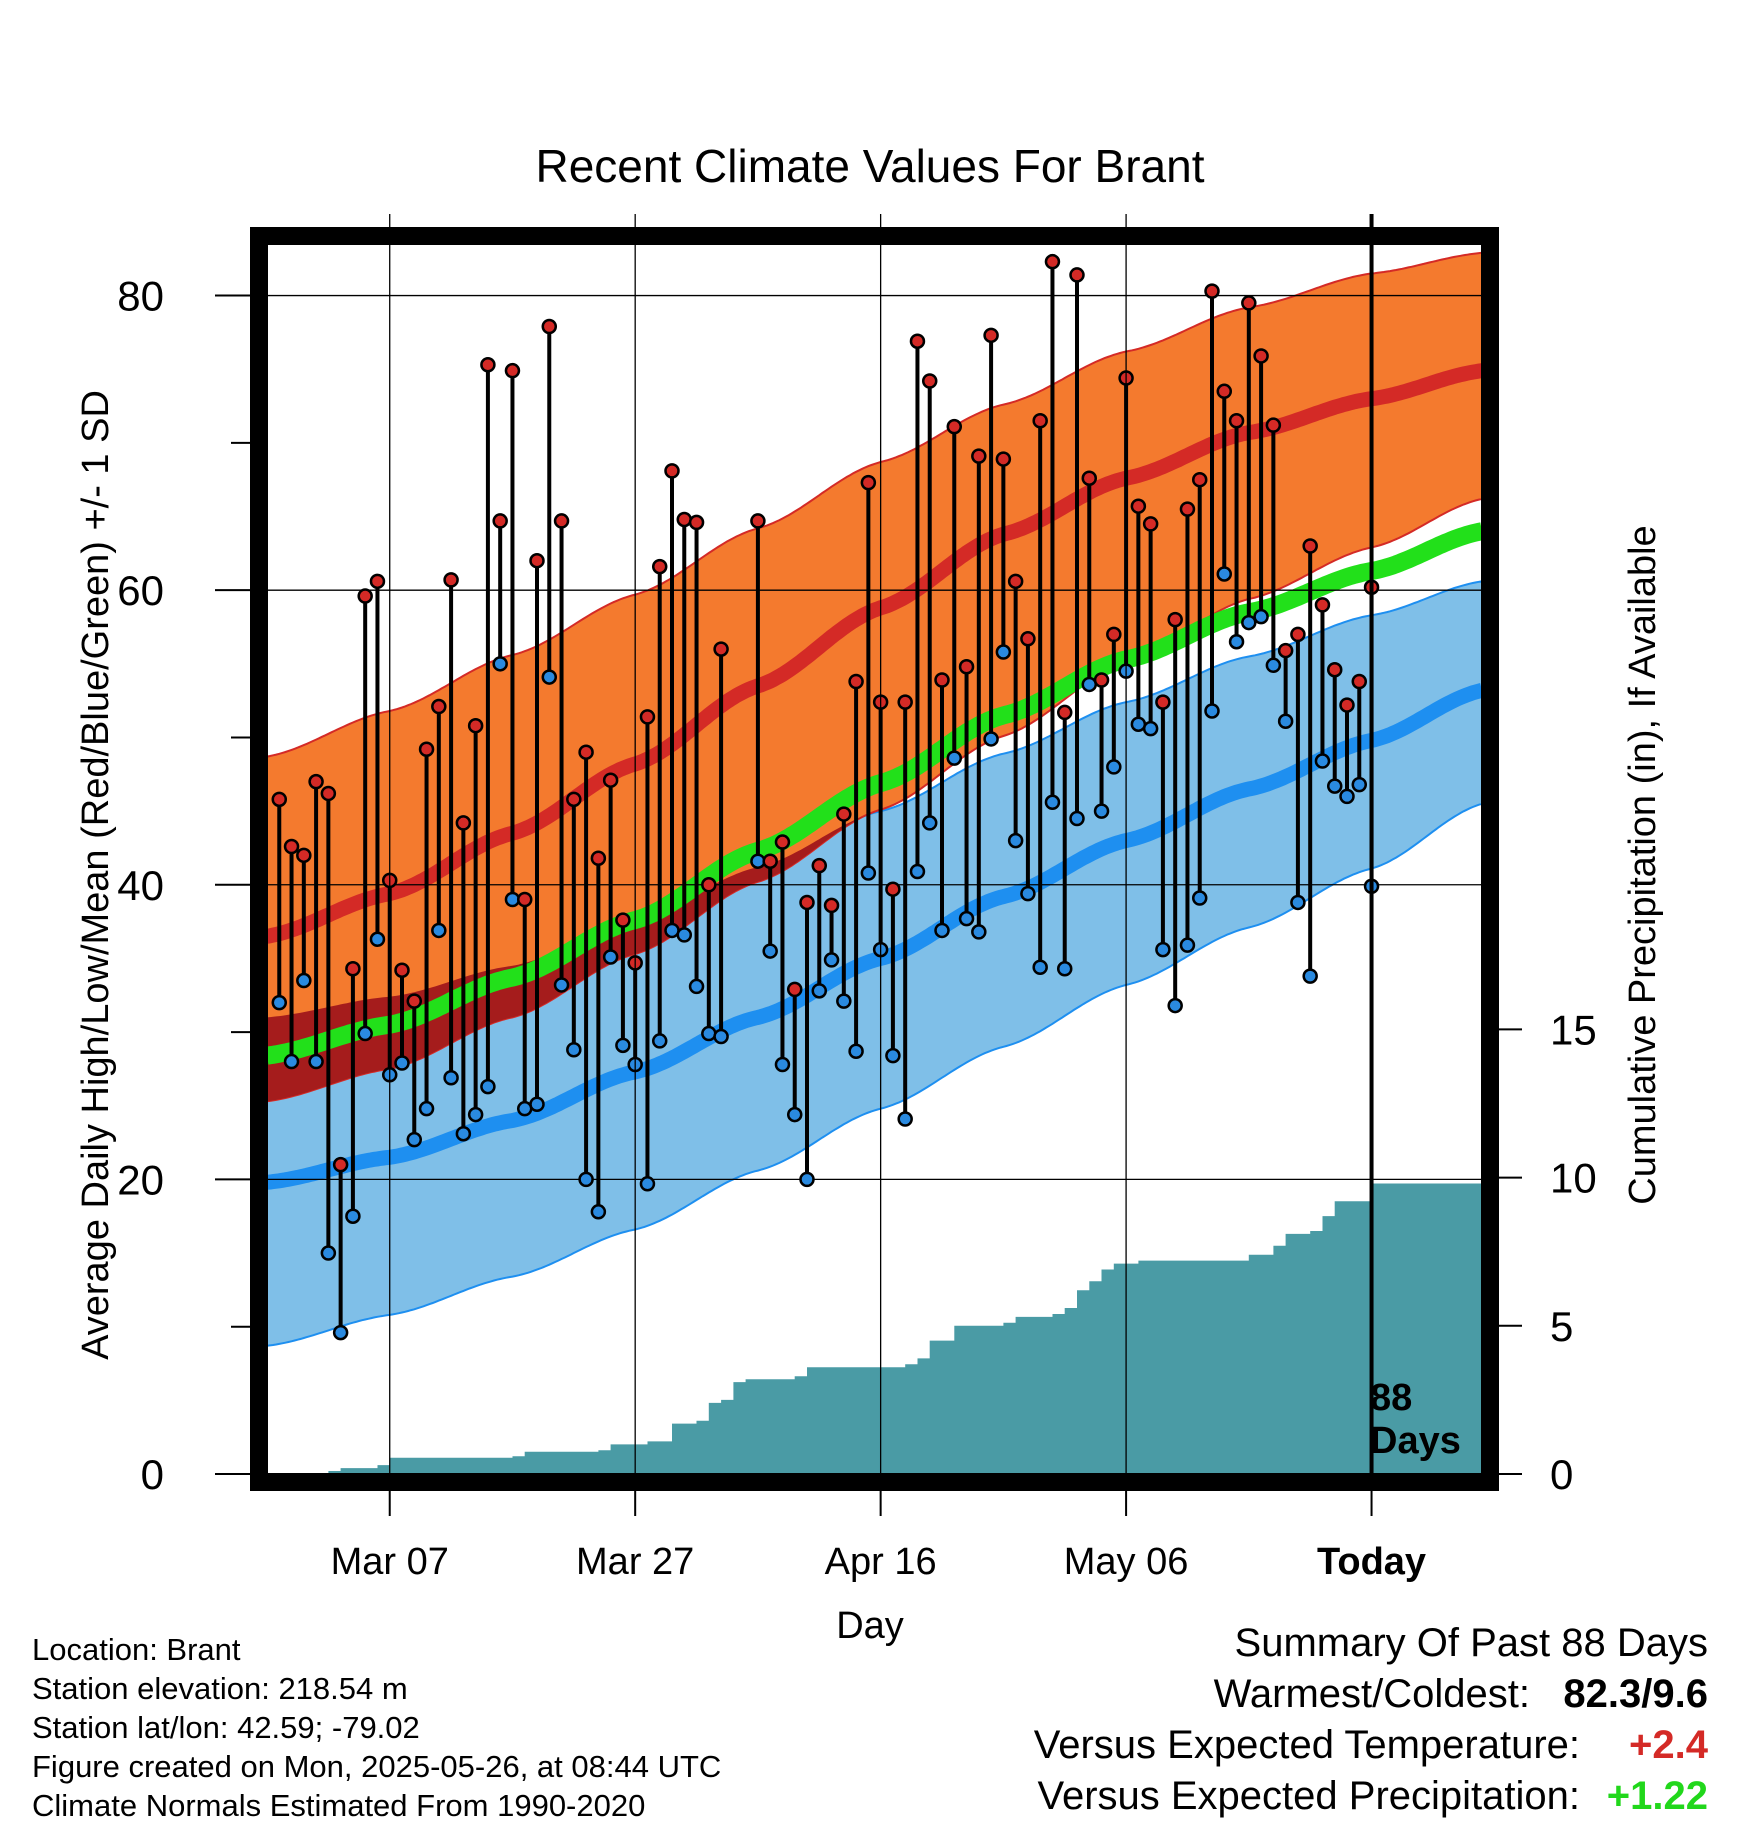  I want to click on precip-anomaly-value: +1.22, so click(1657, 1796).